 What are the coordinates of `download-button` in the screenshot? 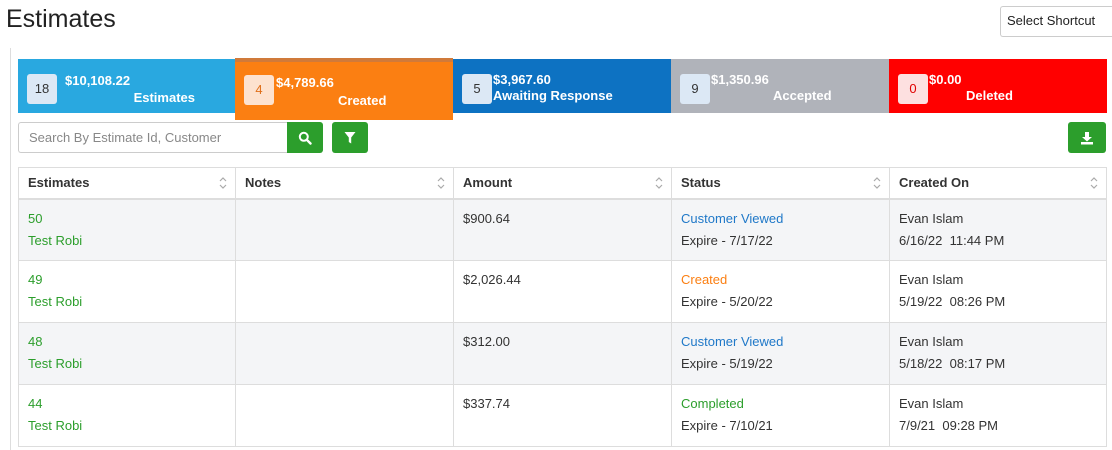 It's located at (1087, 137).